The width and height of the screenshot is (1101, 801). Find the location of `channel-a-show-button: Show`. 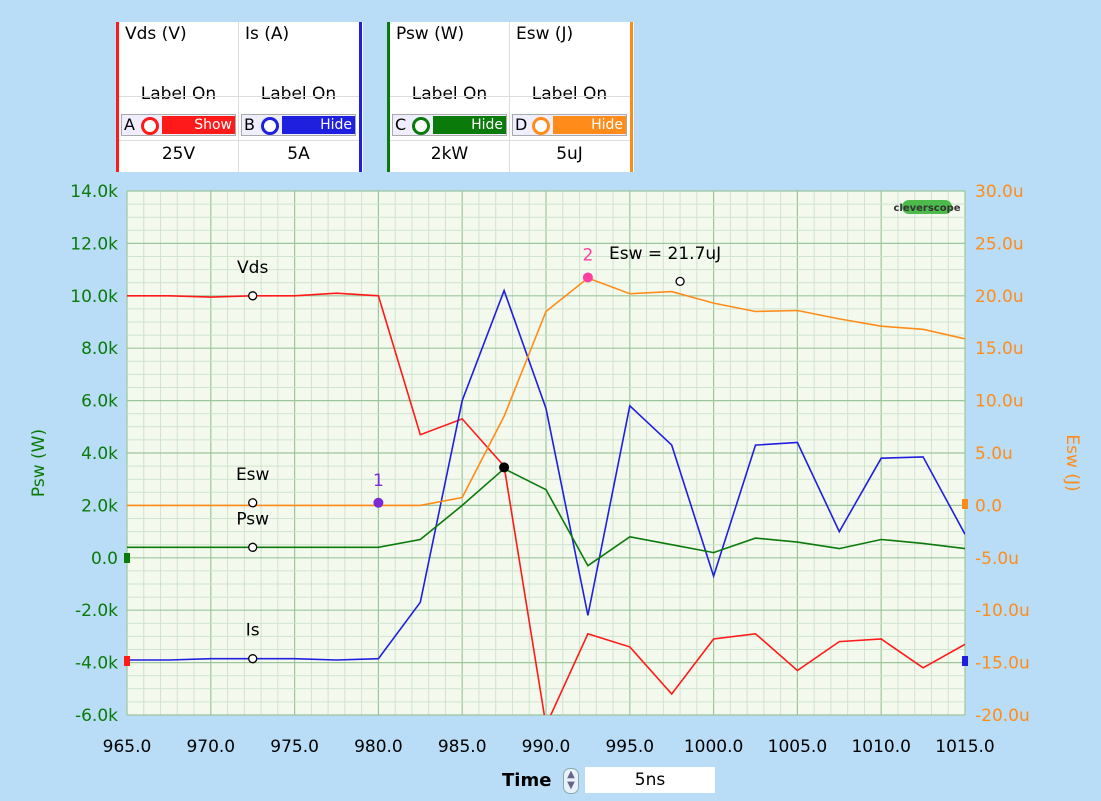

channel-a-show-button: Show is located at coordinates (198, 125).